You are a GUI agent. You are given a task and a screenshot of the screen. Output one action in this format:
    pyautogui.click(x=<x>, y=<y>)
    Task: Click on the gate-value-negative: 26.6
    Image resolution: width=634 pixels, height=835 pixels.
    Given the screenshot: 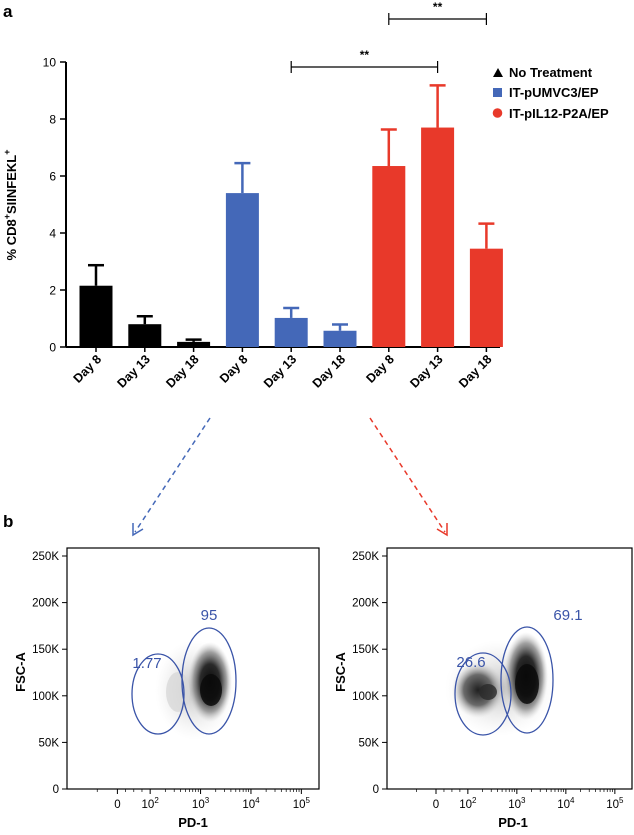 What is the action you would take?
    pyautogui.click(x=470, y=662)
    